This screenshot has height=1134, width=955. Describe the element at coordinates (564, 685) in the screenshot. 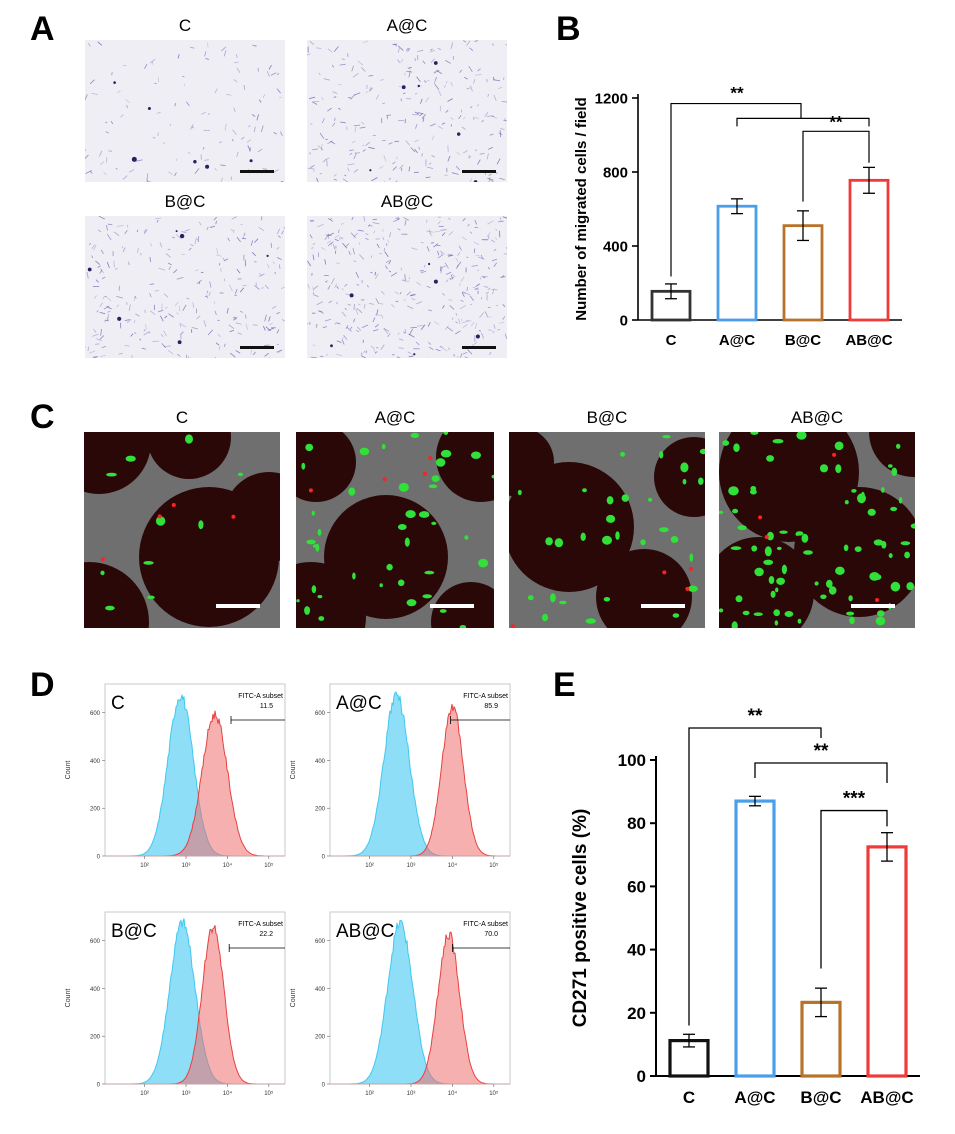

I see `panel-label-e: E` at that location.